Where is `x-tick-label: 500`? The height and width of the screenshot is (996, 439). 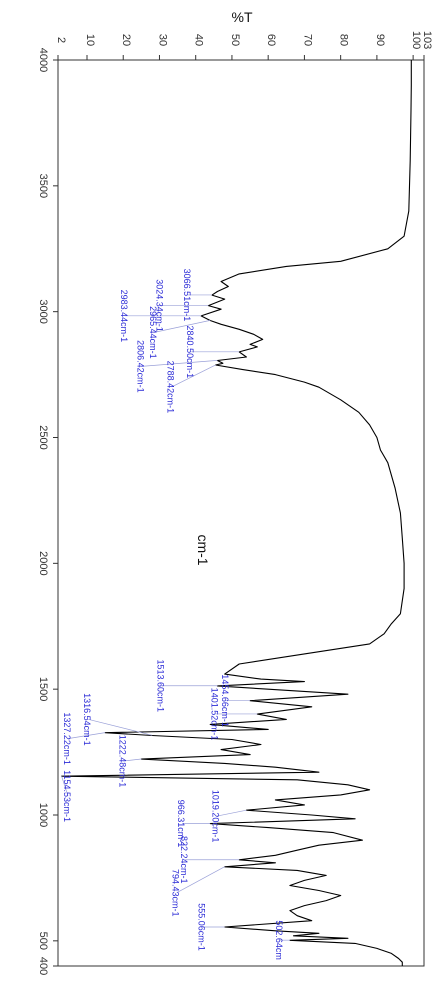
x-tick-label: 500 is located at coordinates (43, 941).